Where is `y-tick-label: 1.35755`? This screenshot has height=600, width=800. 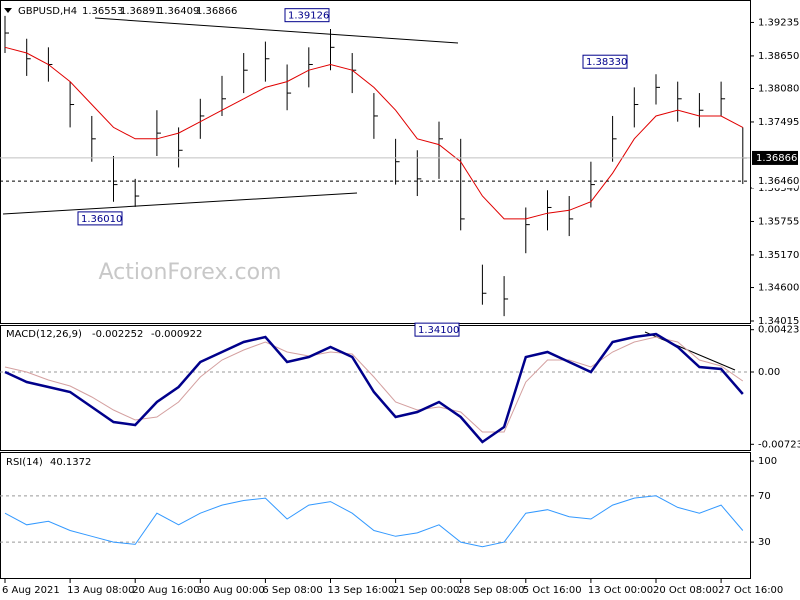
y-tick-label: 1.35755 is located at coordinates (778, 221).